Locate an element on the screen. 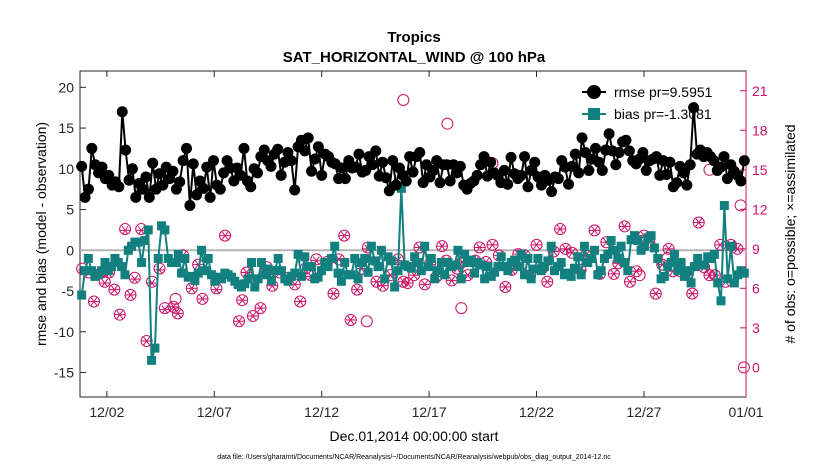  y-tick-label-right: 21 is located at coordinates (760, 91).